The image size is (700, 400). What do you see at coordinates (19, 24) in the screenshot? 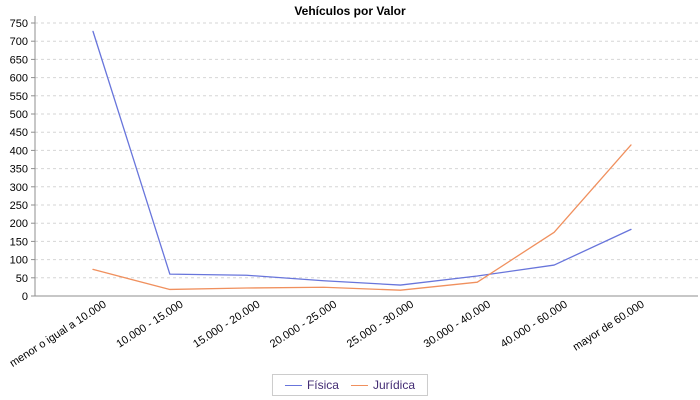
I see `y-tick-label: 750` at bounding box center [19, 24].